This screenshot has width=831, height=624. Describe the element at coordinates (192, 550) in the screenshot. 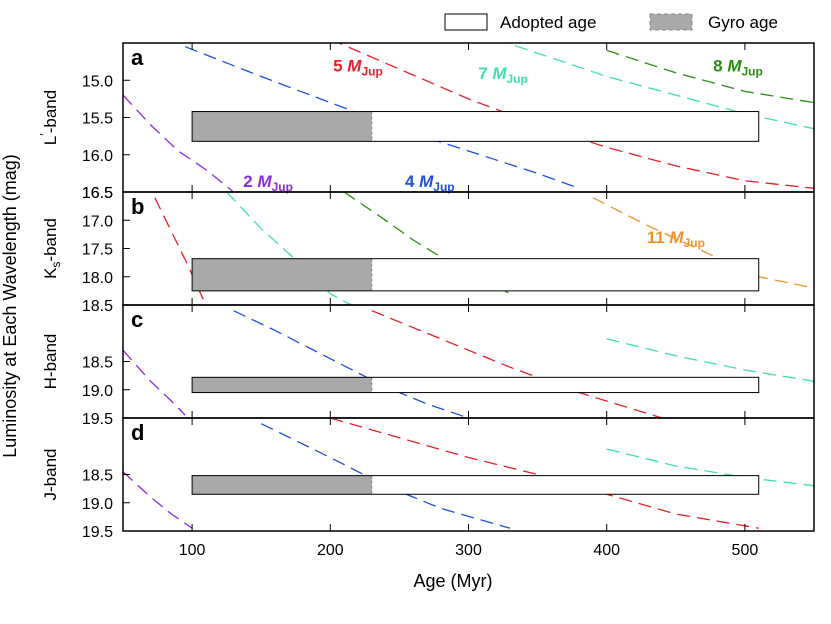

I see `x-tick-label: 100` at that location.